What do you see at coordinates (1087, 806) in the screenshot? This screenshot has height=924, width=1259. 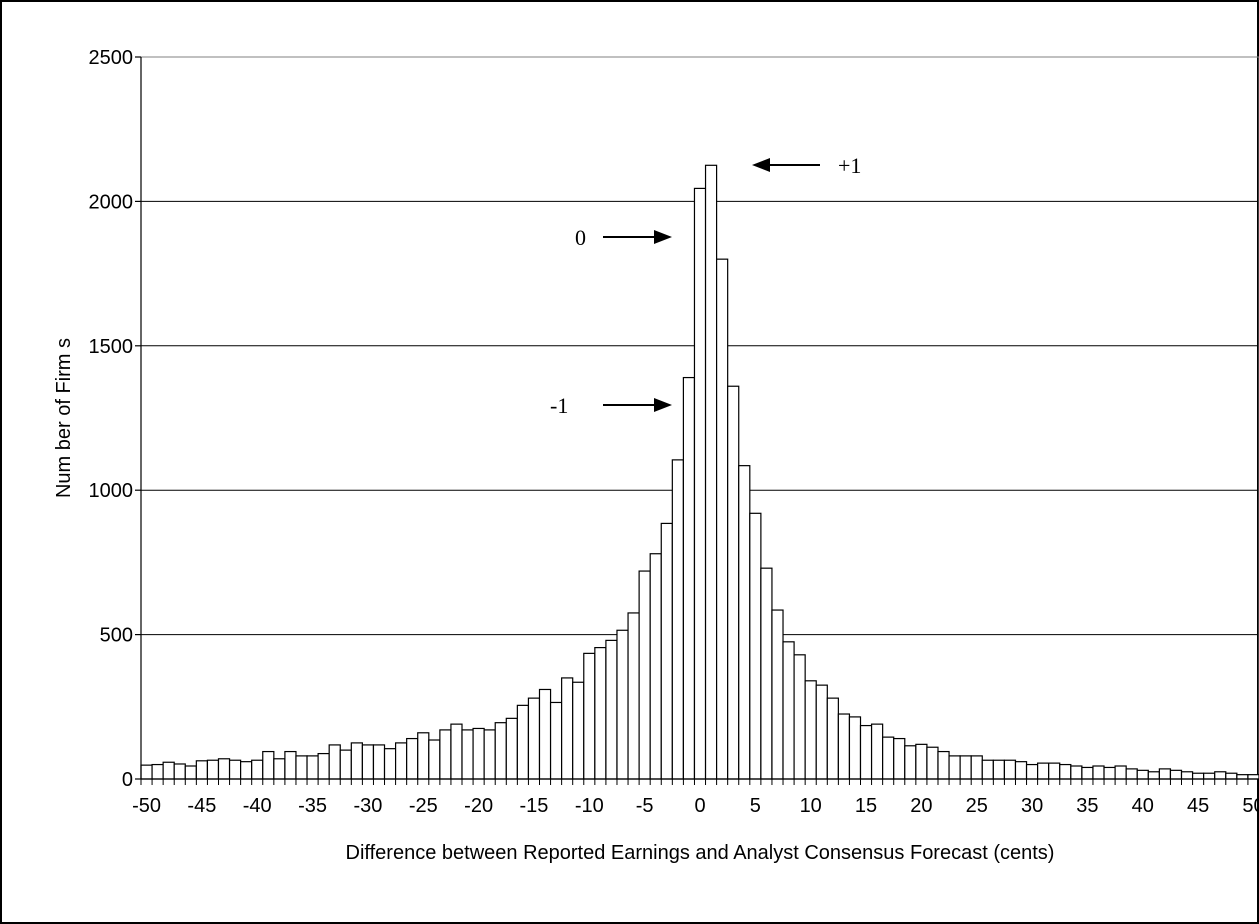 I see `x-tick-label: 35` at bounding box center [1087, 806].